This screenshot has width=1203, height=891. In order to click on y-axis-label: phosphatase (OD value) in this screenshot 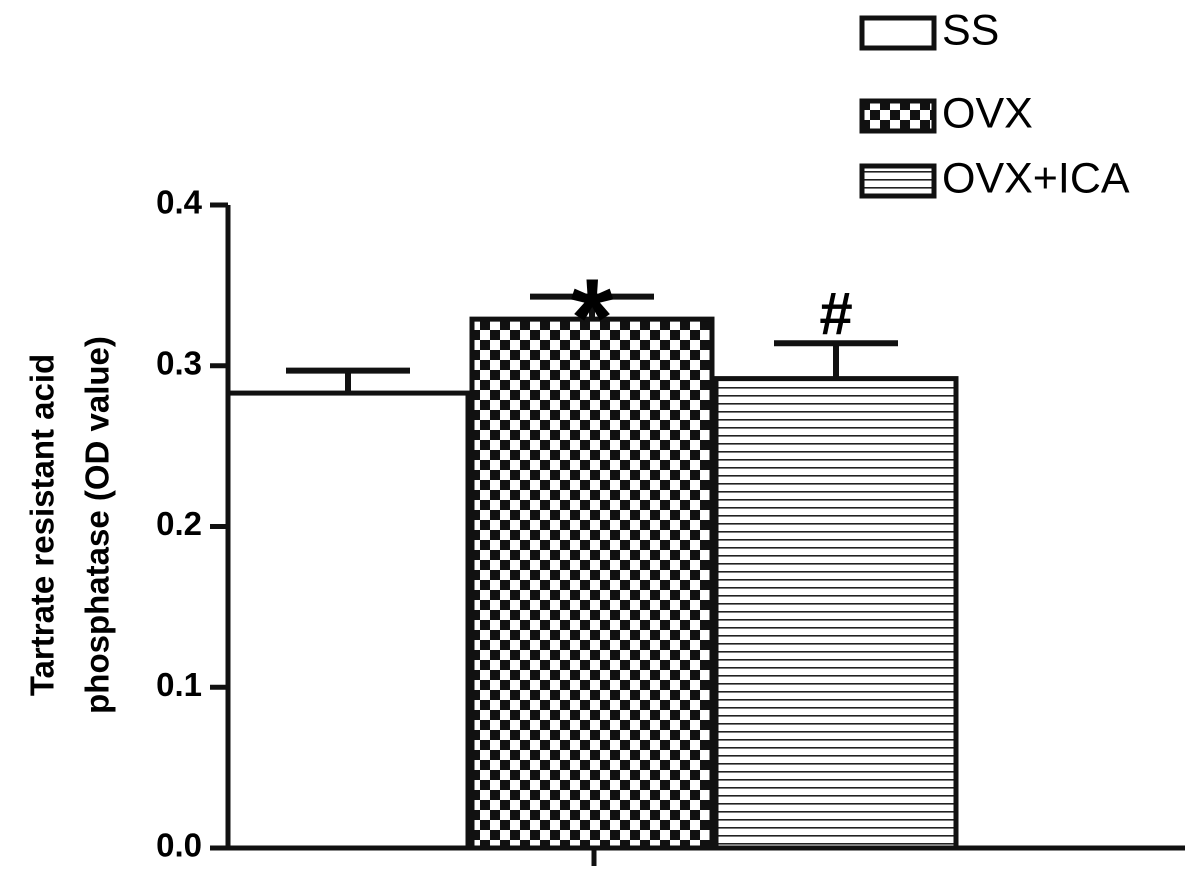, I will do `click(97, 525)`.